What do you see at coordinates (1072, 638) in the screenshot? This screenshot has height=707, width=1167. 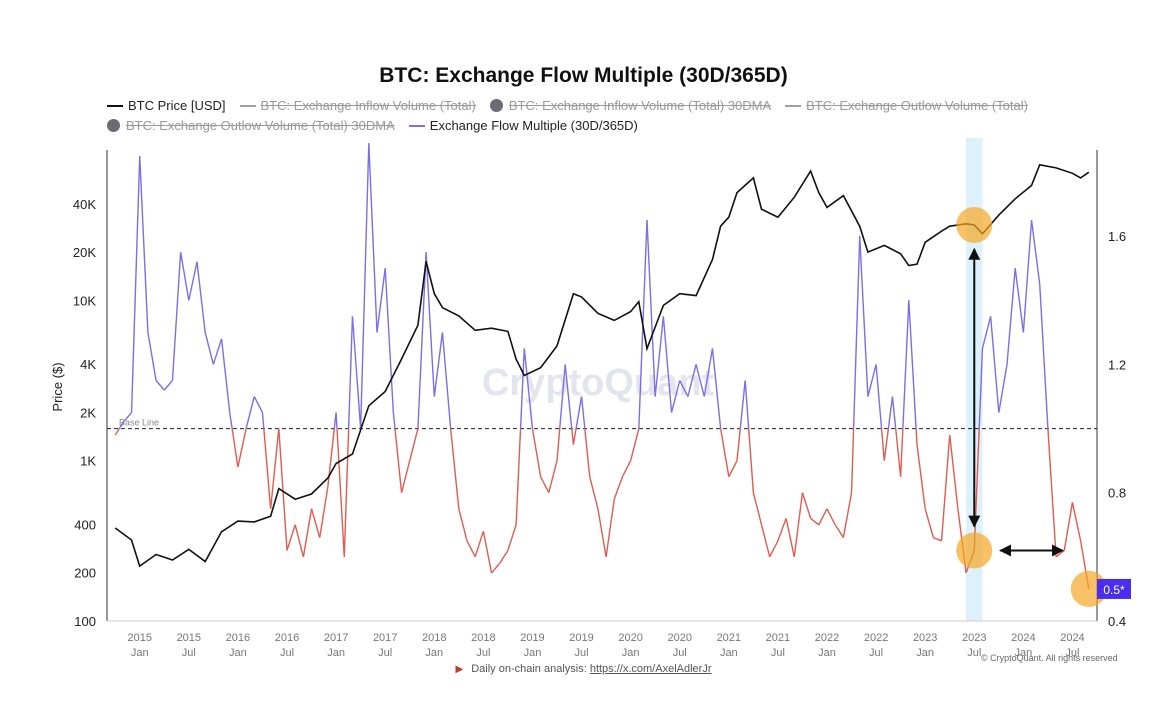 I see `x-tick-year: 2024` at bounding box center [1072, 638].